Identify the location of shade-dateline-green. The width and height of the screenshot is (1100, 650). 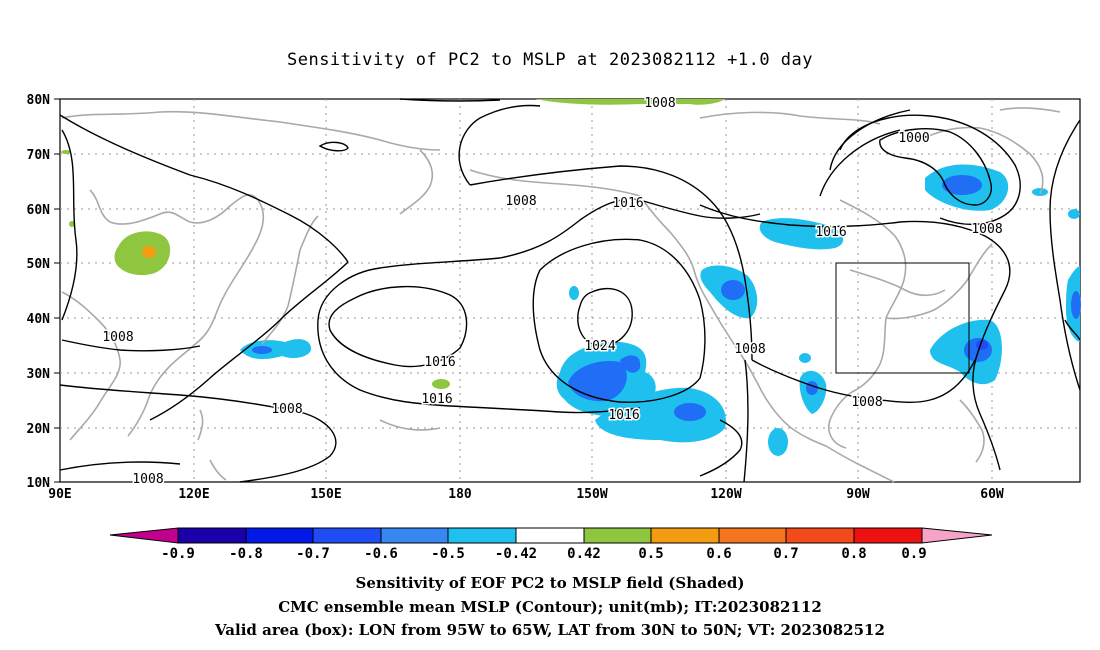
(441, 384).